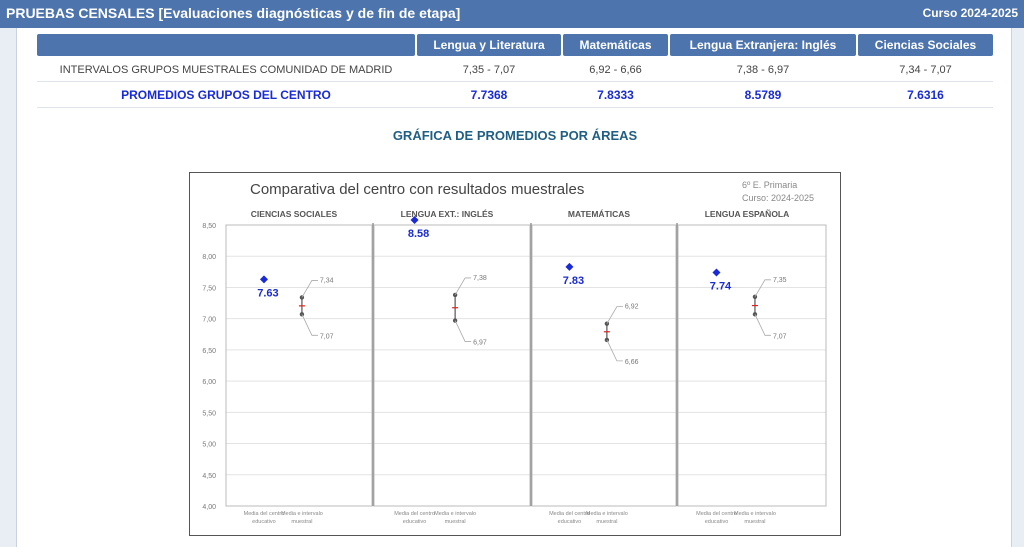 Image resolution: width=1024 pixels, height=547 pixels. I want to click on panel-name: CIENCIAS SOCIALES, so click(294, 214).